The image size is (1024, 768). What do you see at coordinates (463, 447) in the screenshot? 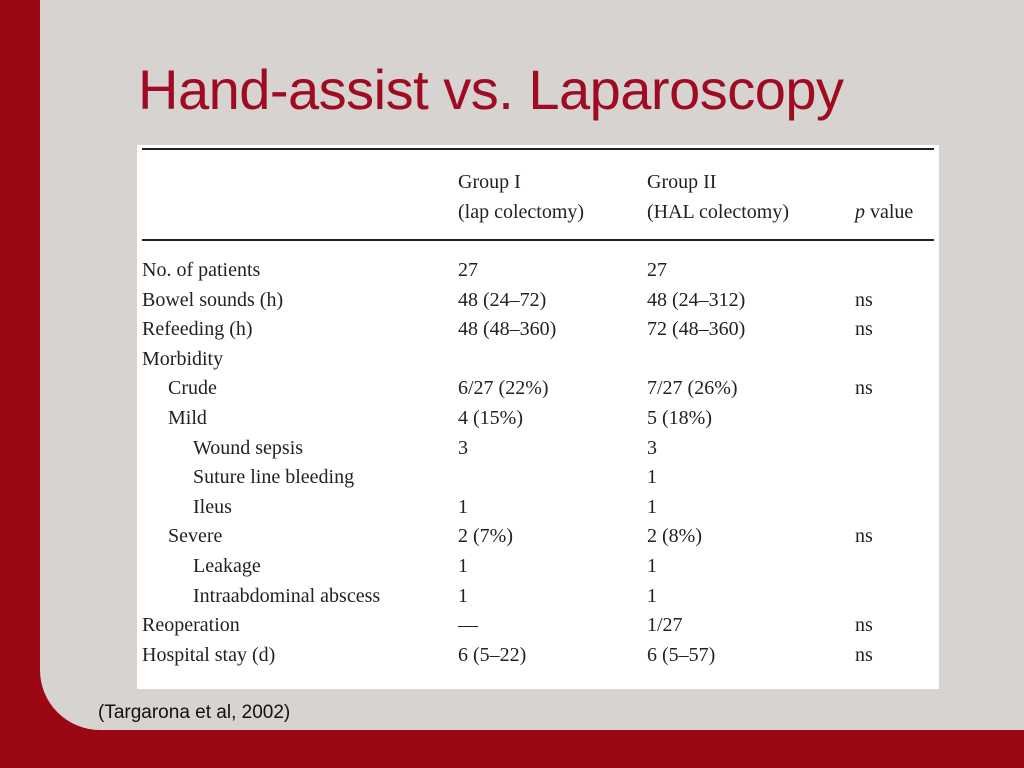
I see `cell-group1: 3` at bounding box center [463, 447].